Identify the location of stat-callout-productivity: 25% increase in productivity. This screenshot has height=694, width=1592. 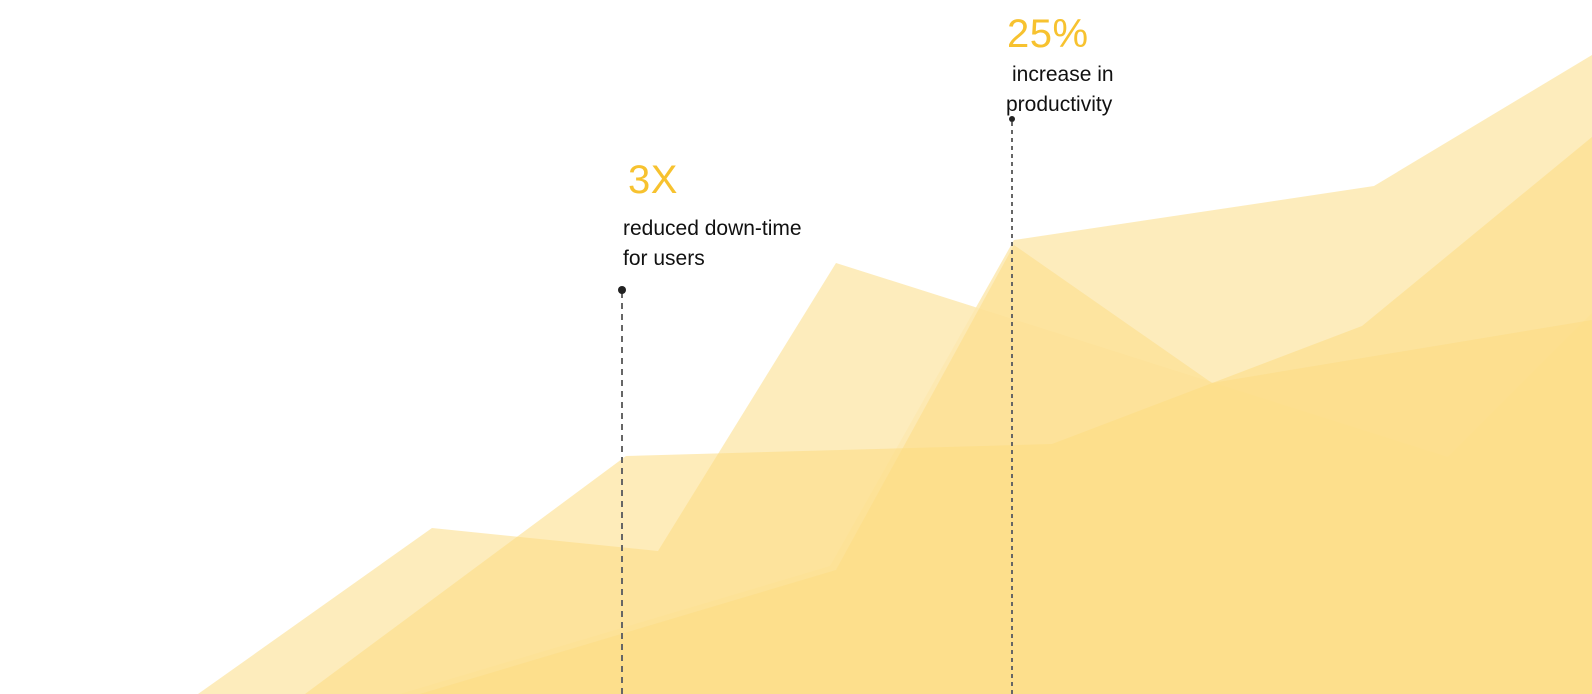
(1106, 67).